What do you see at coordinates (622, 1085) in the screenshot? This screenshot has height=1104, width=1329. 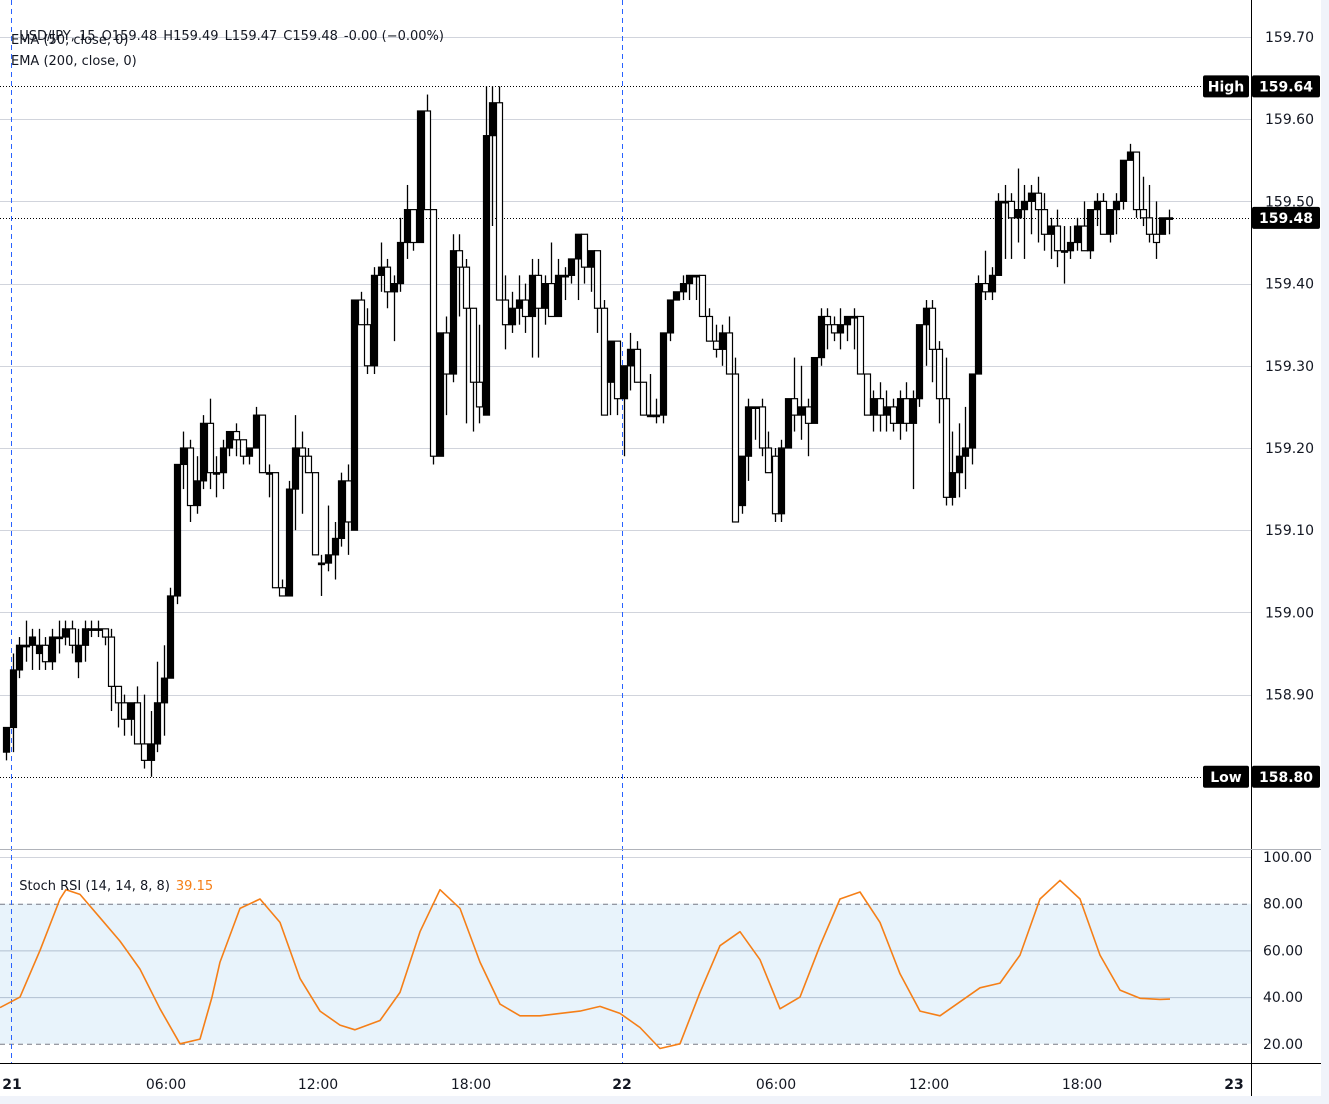 I see `time-axis: 21 06:00 12:00 18:00 22 06:00 12:00 18:00 23` at bounding box center [622, 1085].